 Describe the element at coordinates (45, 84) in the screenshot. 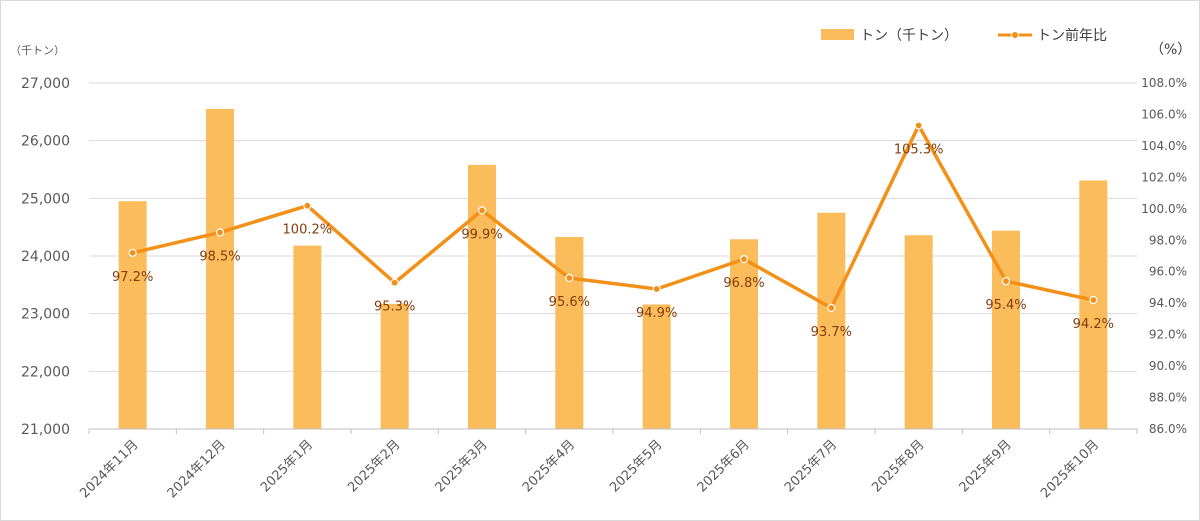

I see `y-left-tick-label: 27,000` at that location.